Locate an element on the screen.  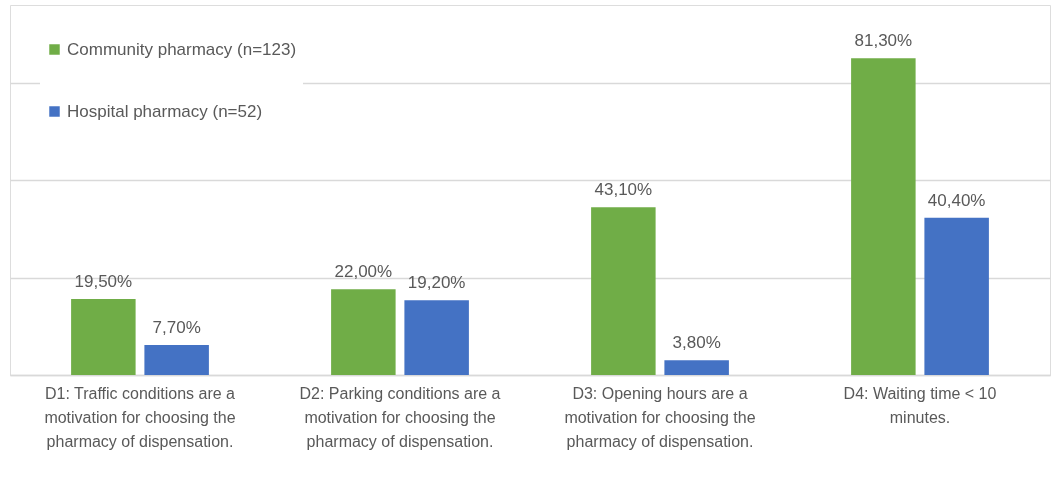
x-tick-label: D3: Opening hours are a motivation for choosing the pharmacy of dispensation. is located at coordinates (660, 417).